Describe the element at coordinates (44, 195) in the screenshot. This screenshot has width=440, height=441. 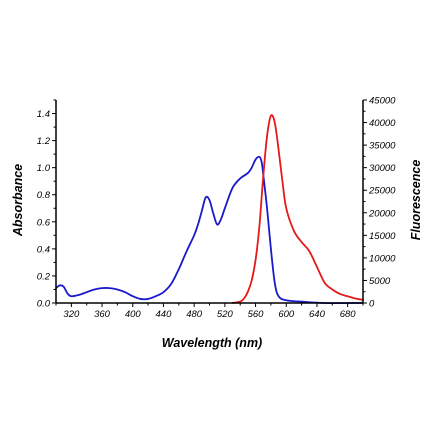
I see `y-tick-label: 0.8` at that location.